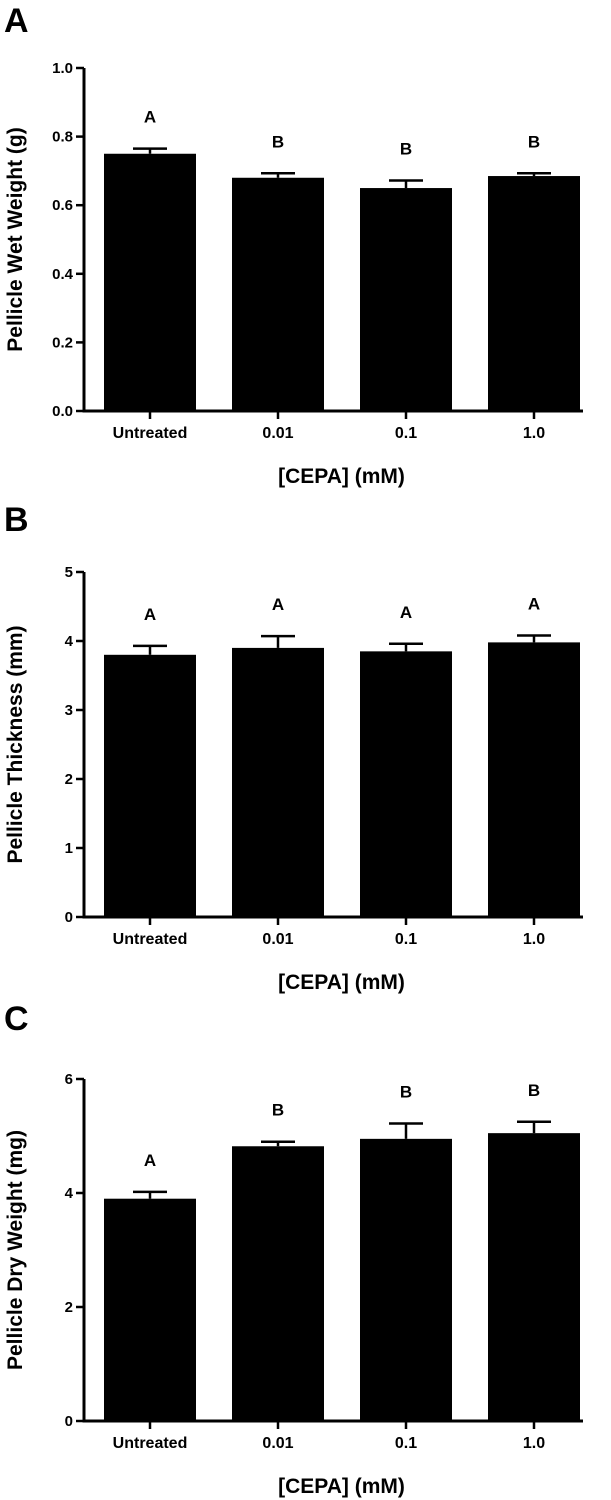 The image size is (611, 1500). What do you see at coordinates (62, 342) in the screenshot?
I see `y-tick-label: 0.2` at bounding box center [62, 342].